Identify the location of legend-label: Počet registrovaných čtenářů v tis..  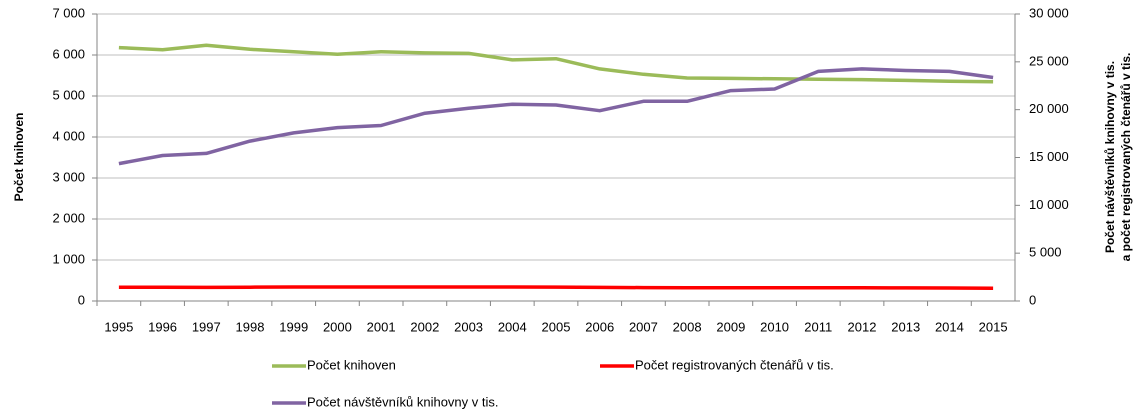
(734, 364).